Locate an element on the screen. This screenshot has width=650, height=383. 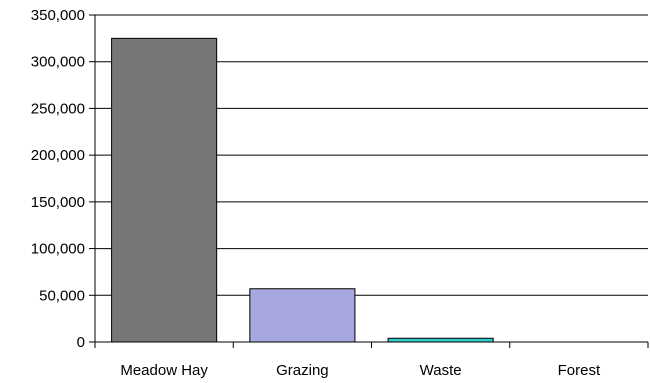
x-tick-label: Waste is located at coordinates (441, 370).